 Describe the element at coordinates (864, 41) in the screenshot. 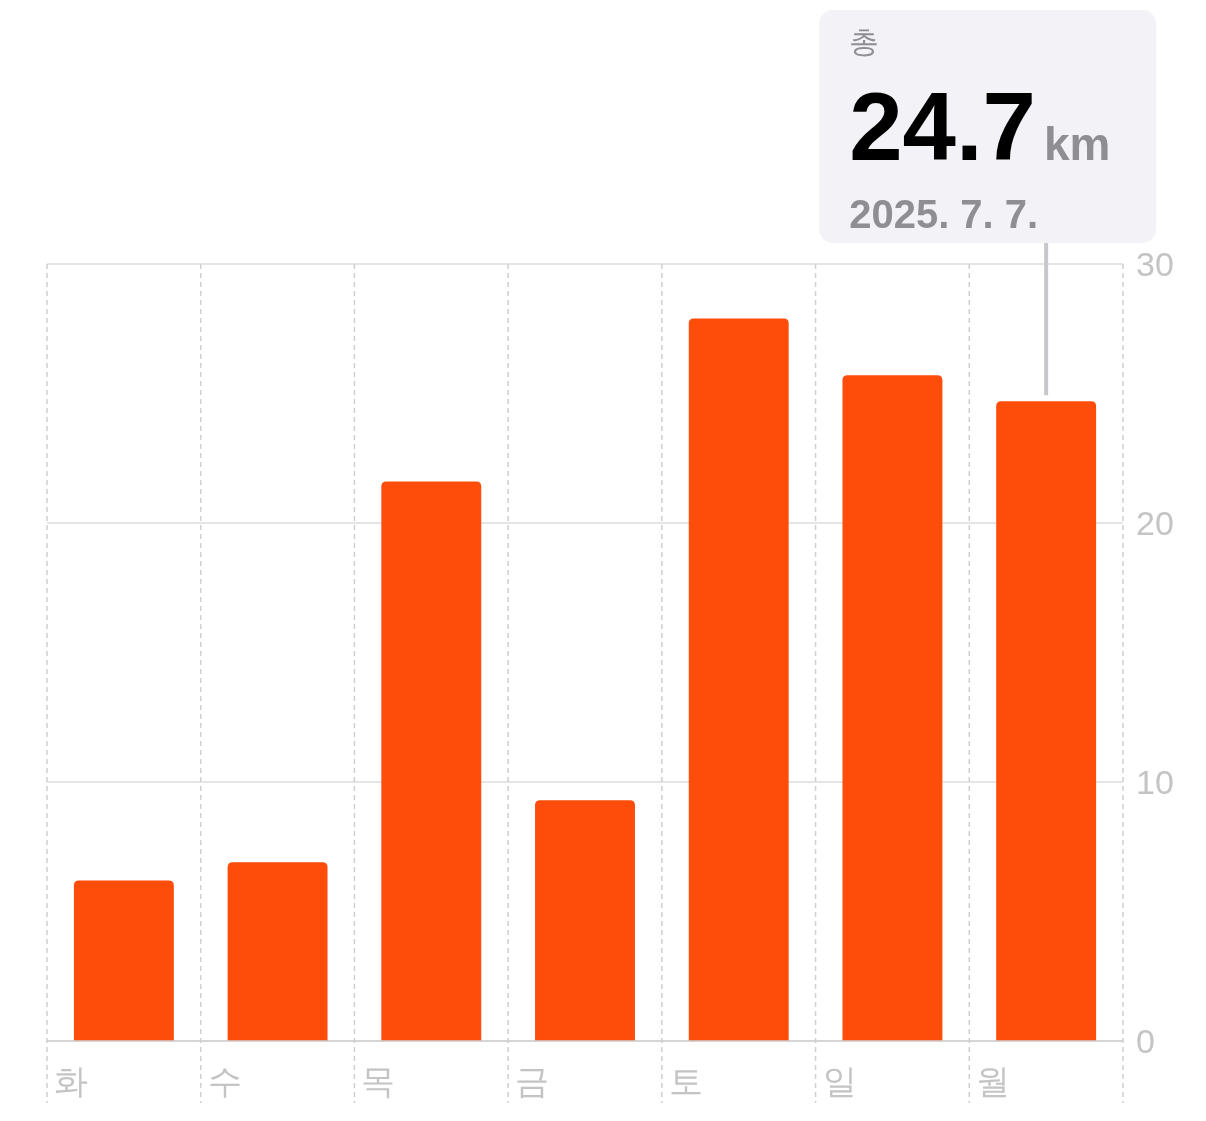

I see `text: 총` at that location.